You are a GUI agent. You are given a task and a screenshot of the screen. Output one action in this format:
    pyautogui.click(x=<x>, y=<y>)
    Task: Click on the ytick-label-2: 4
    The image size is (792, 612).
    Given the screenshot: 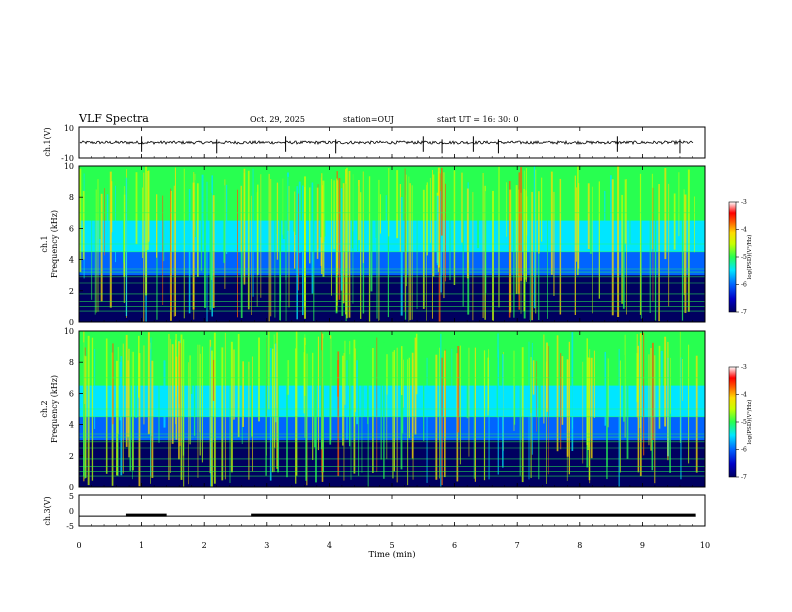 What is the action you would take?
    pyautogui.click(x=71, y=260)
    